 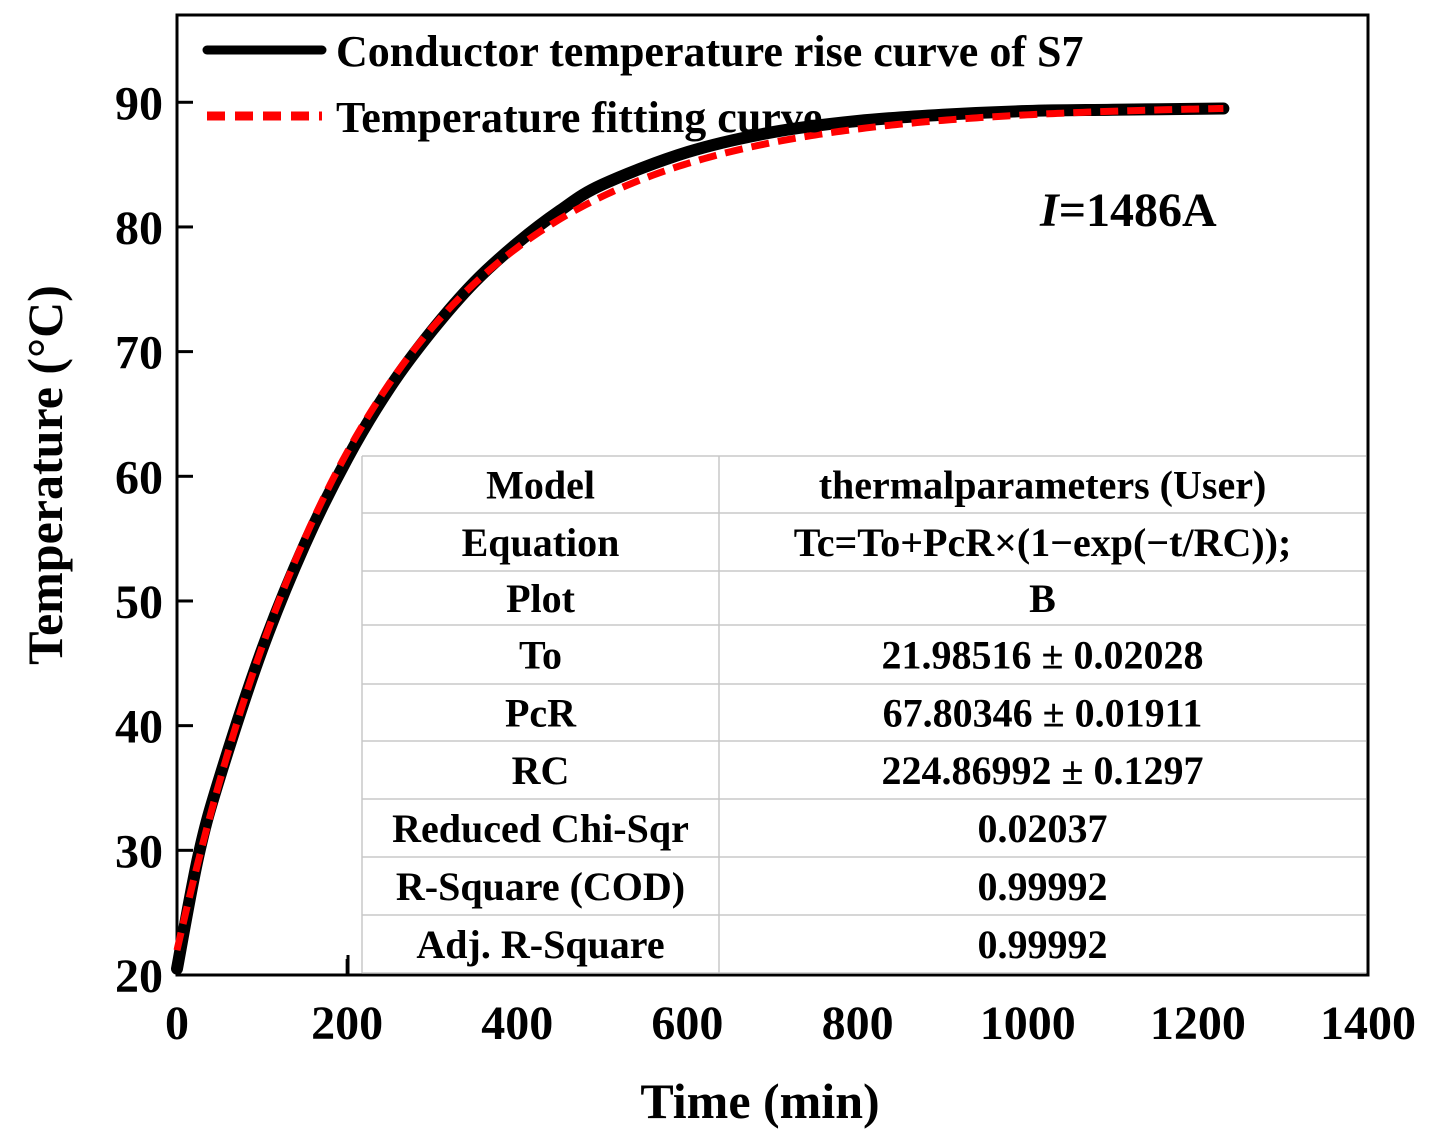 I want to click on y-tick-label: 90, so click(x=139, y=103).